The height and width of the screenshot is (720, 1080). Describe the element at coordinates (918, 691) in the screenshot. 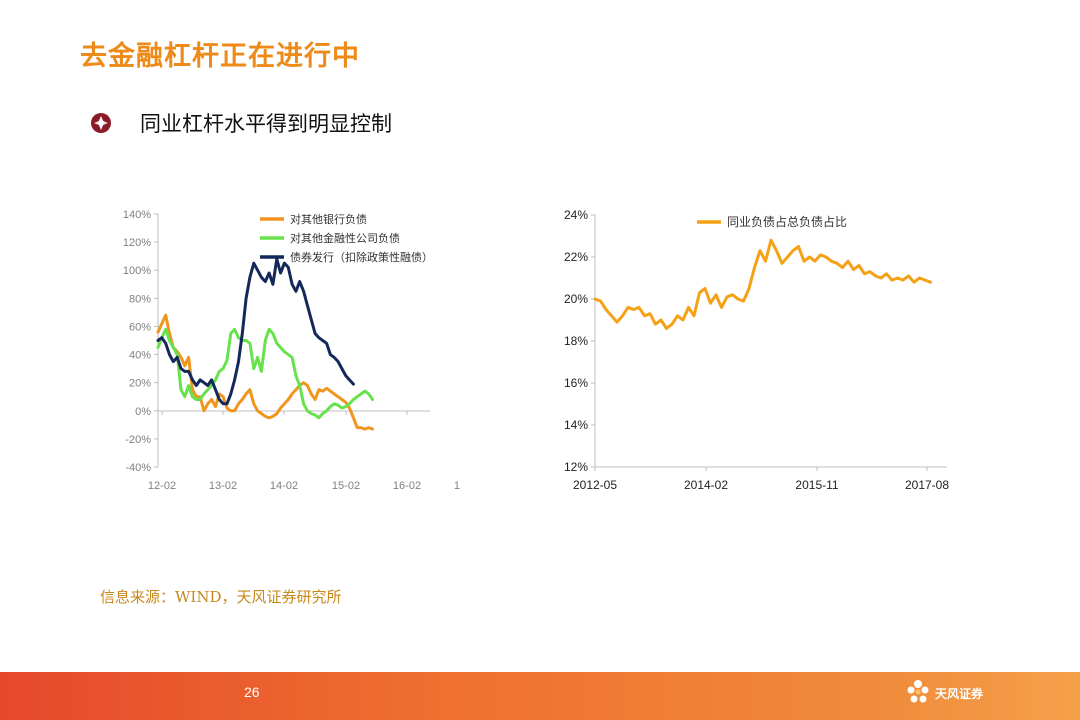

I see `tianfeng-logo-icon` at that location.